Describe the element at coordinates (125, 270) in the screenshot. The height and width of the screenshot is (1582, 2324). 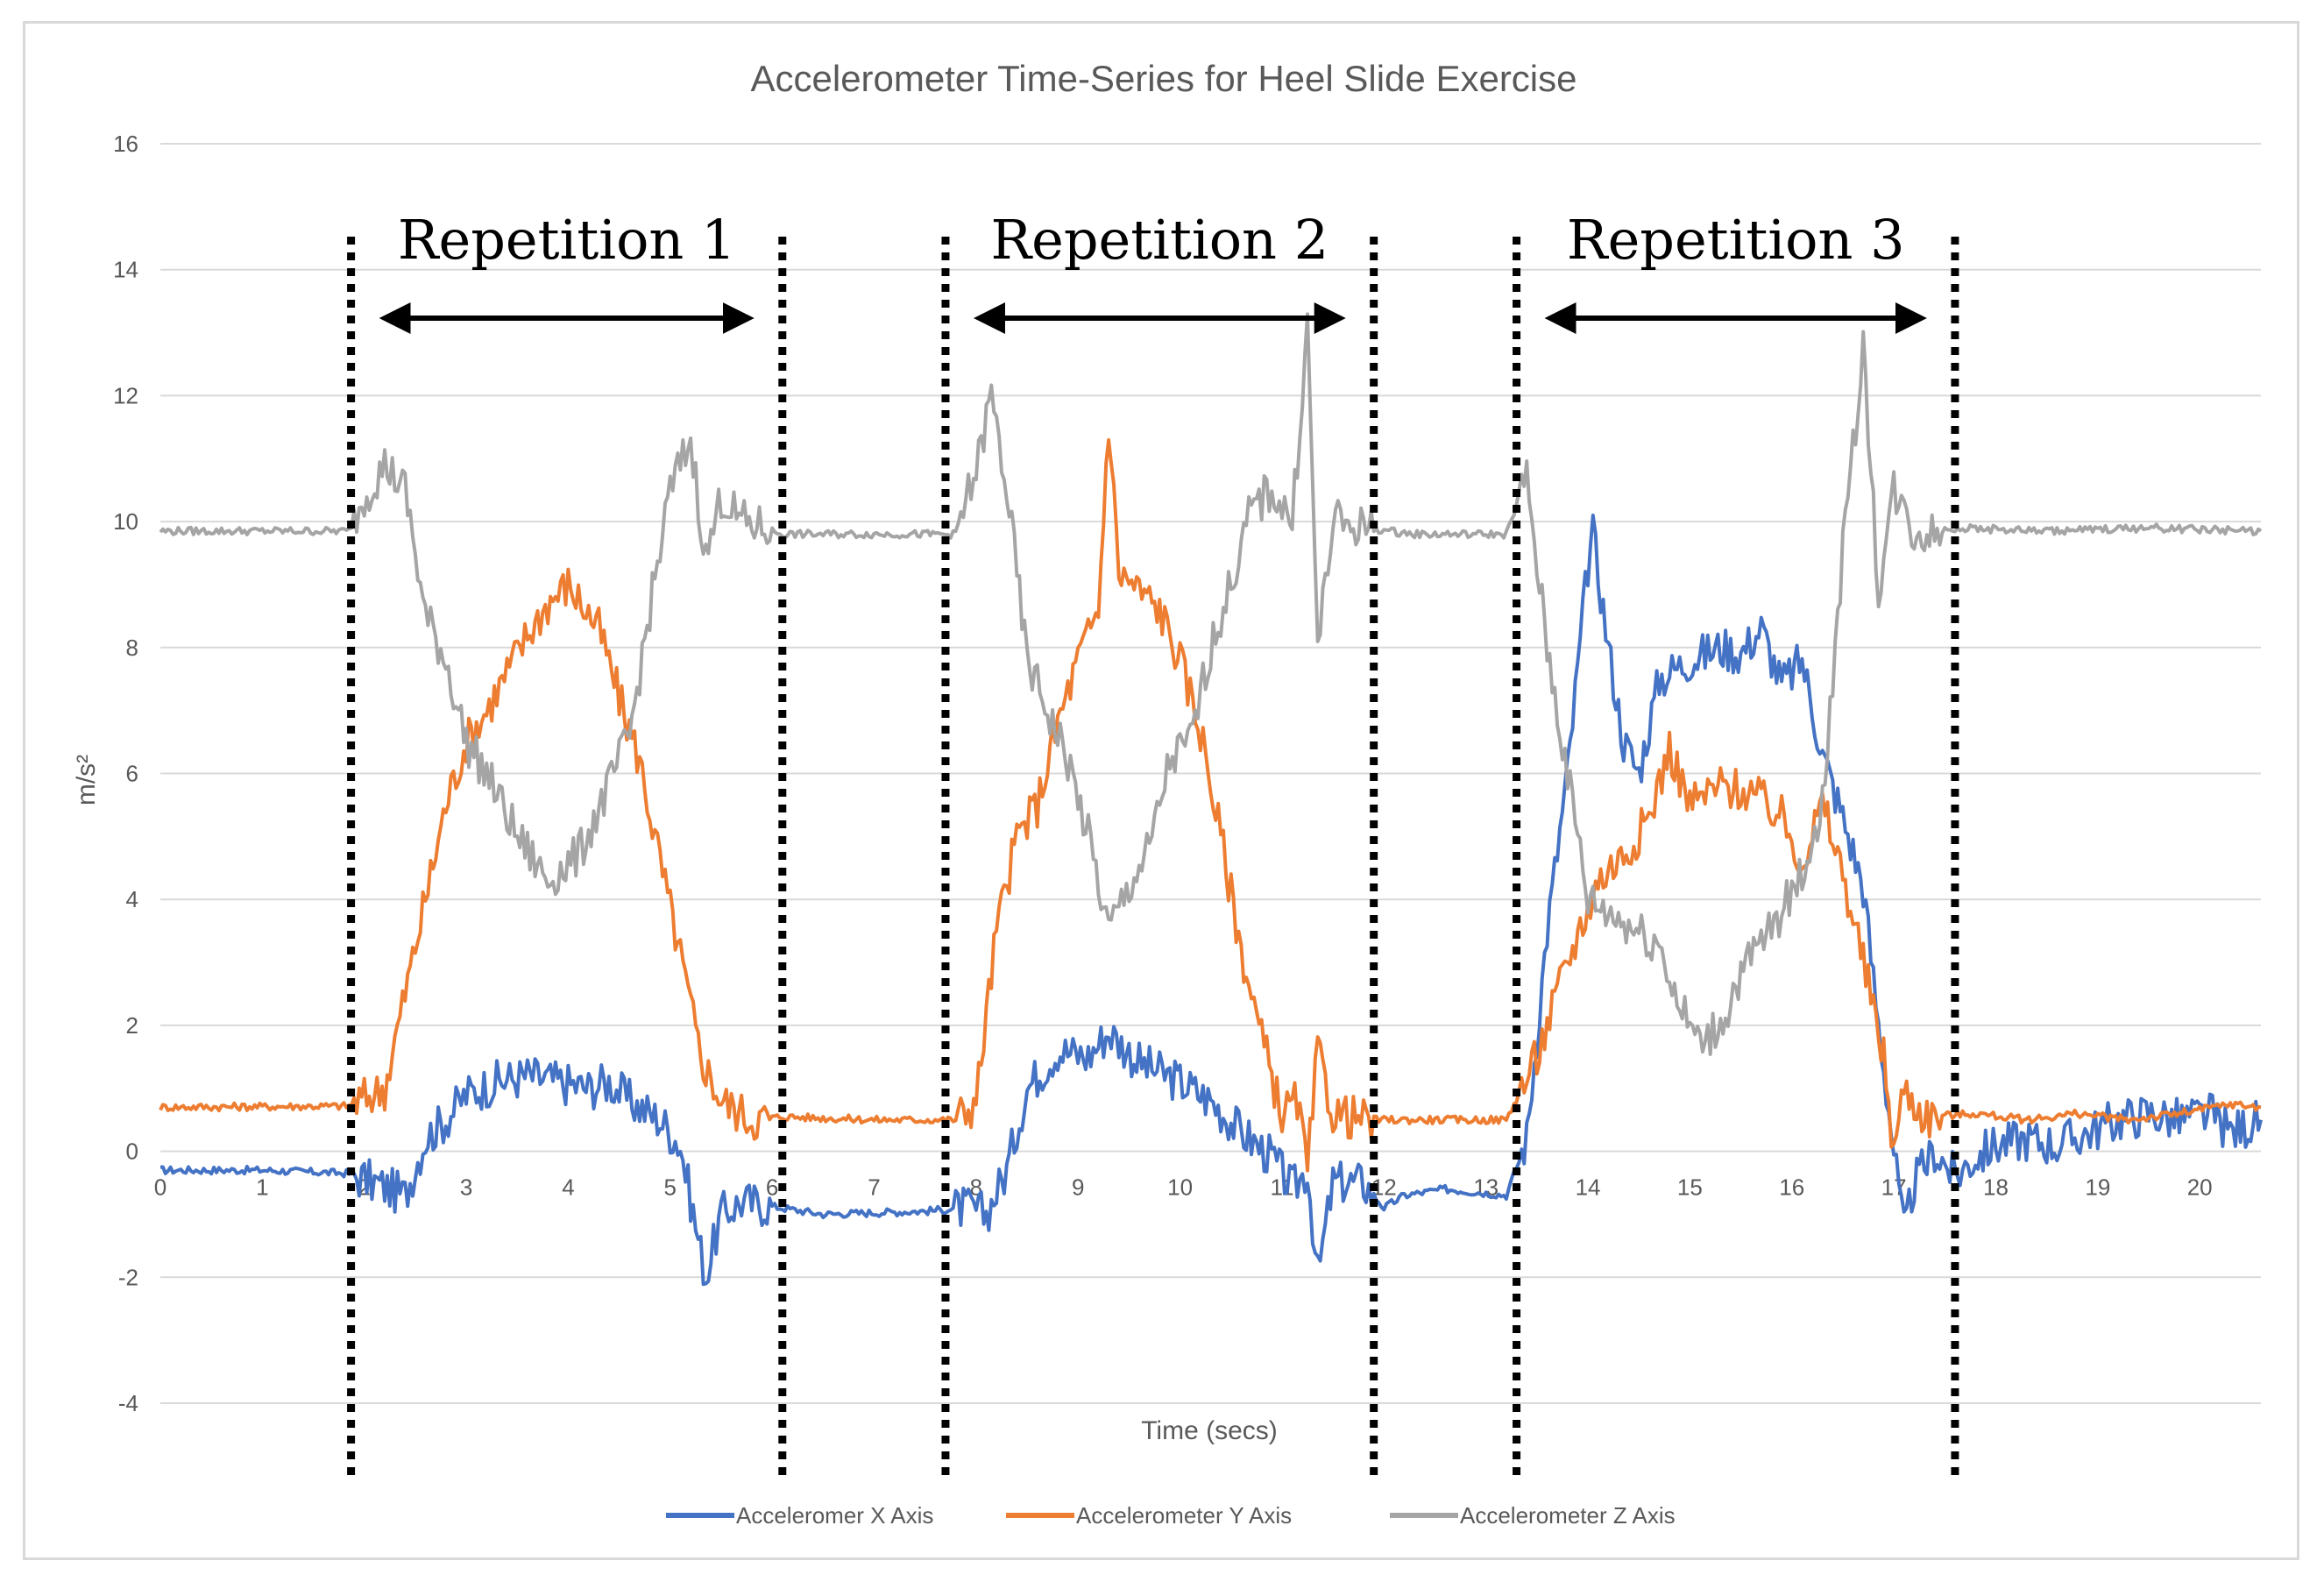
I see `y-tick-label: 14` at that location.